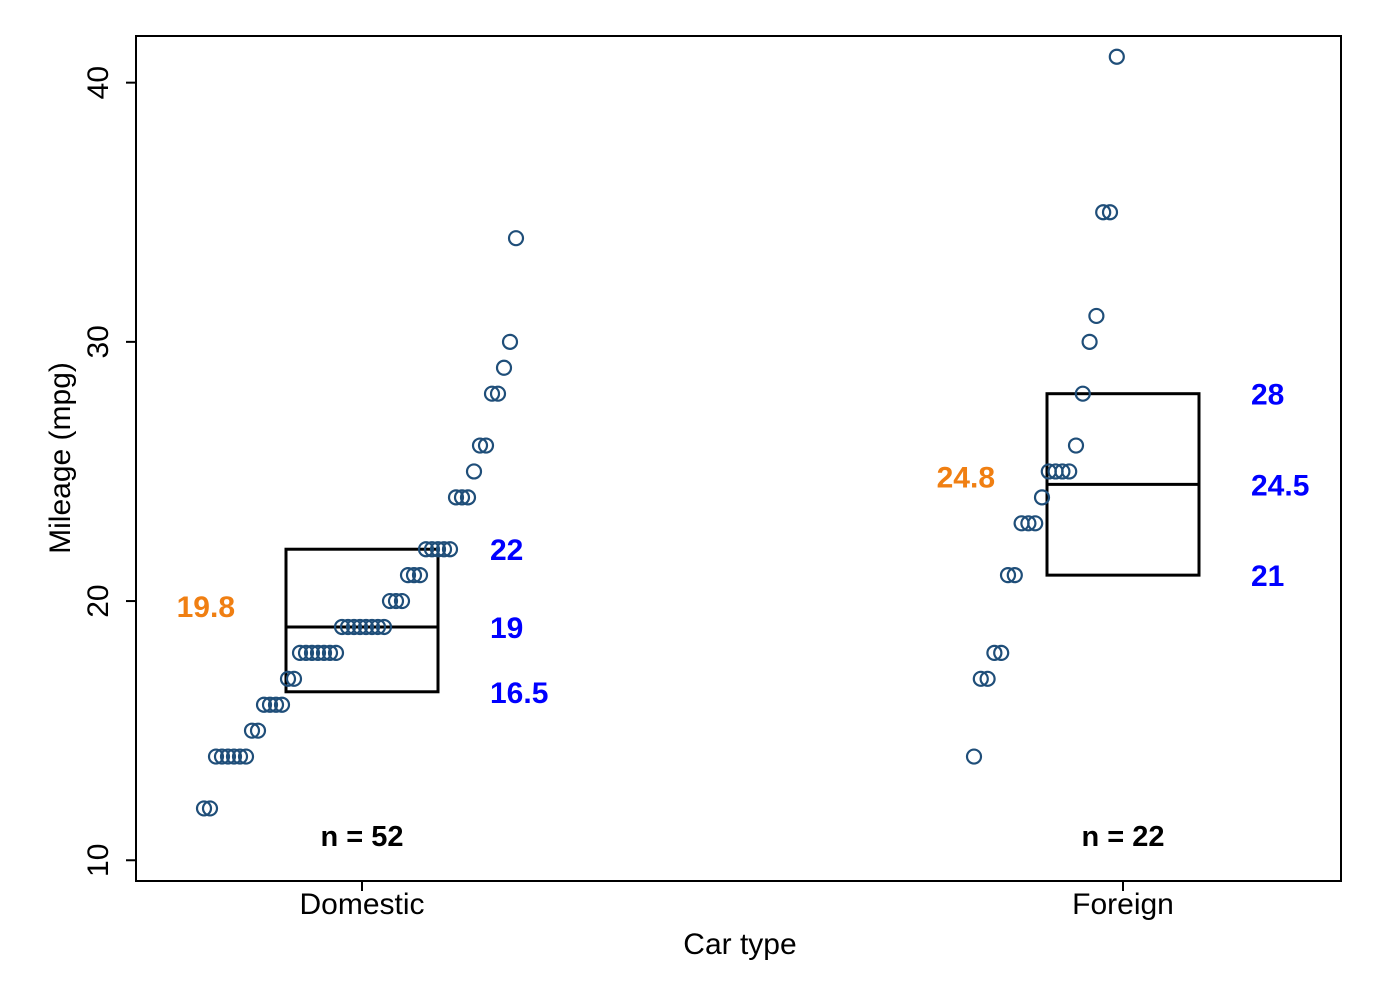 The height and width of the screenshot is (1004, 1381). What do you see at coordinates (361, 837) in the screenshot?
I see `n-label: n = 52` at bounding box center [361, 837].